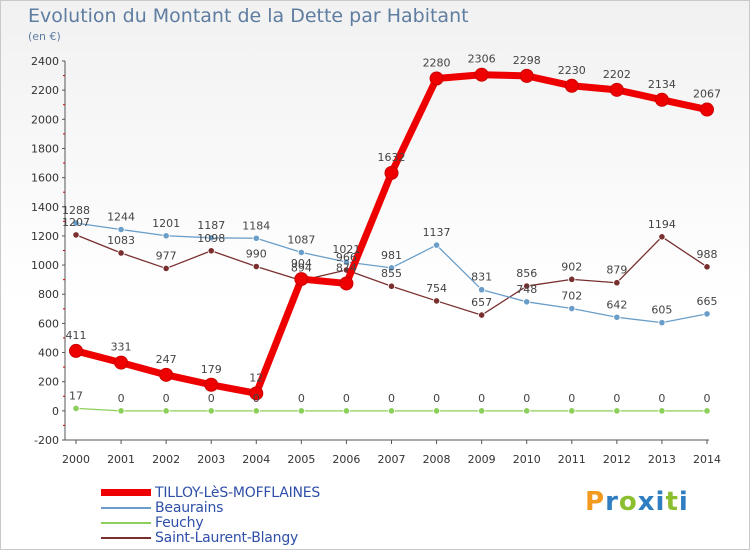 This screenshot has height=550, width=750. What do you see at coordinates (707, 94) in the screenshot?
I see `data-label: 2067` at bounding box center [707, 94].